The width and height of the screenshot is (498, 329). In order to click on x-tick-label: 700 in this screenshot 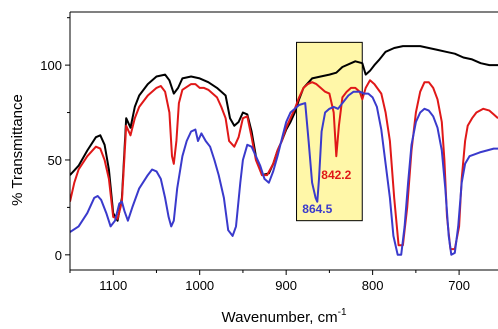, I will do `click(459, 285)`.